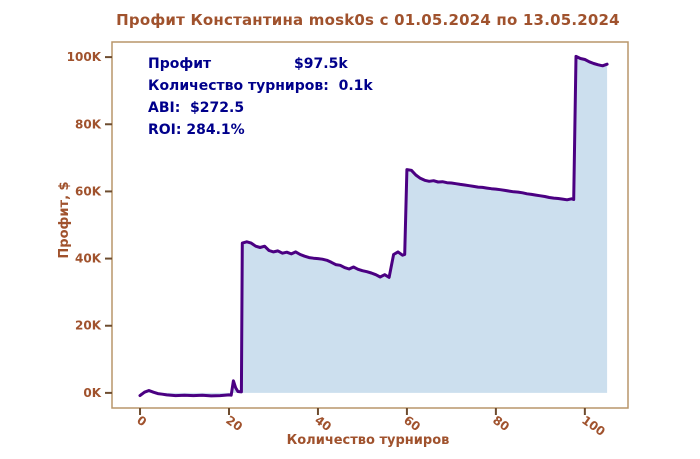 Image resolution: width=700 pixels, height=459 pixels. Describe the element at coordinates (88, 259) in the screenshot. I see `y-tick-label: 40K` at that location.